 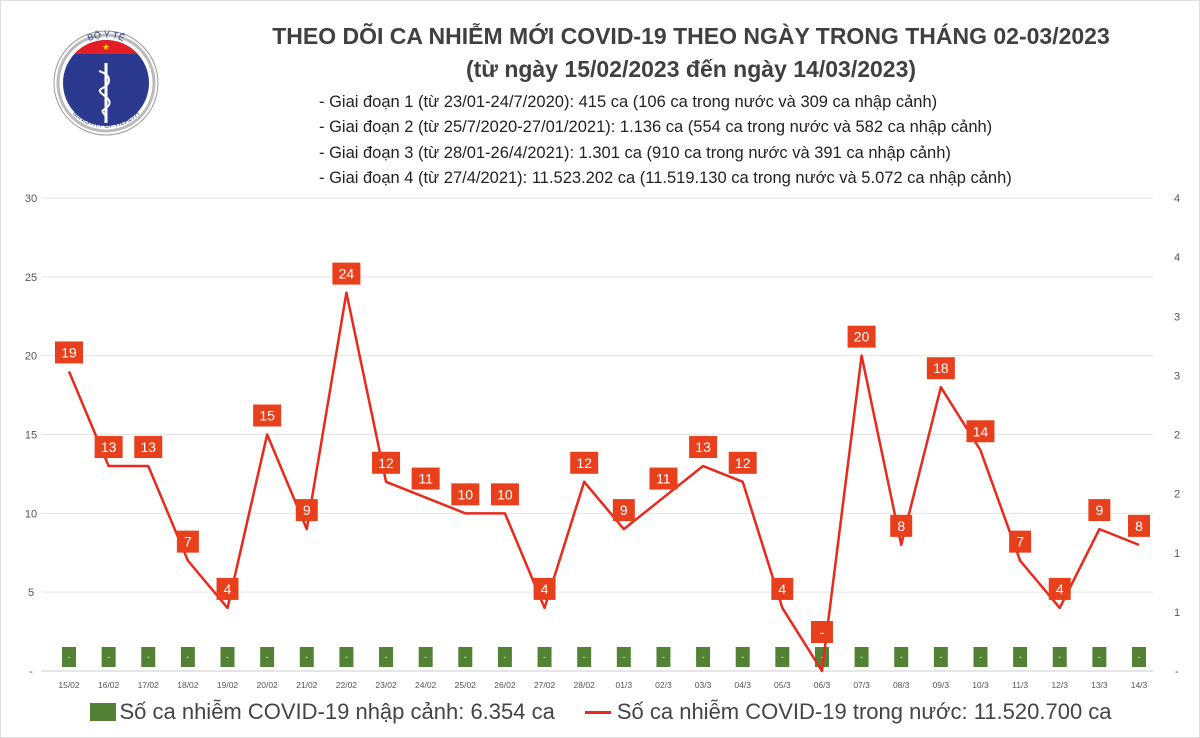 What do you see at coordinates (703, 447) in the screenshot?
I see `data-label-domestic: 13` at bounding box center [703, 447].